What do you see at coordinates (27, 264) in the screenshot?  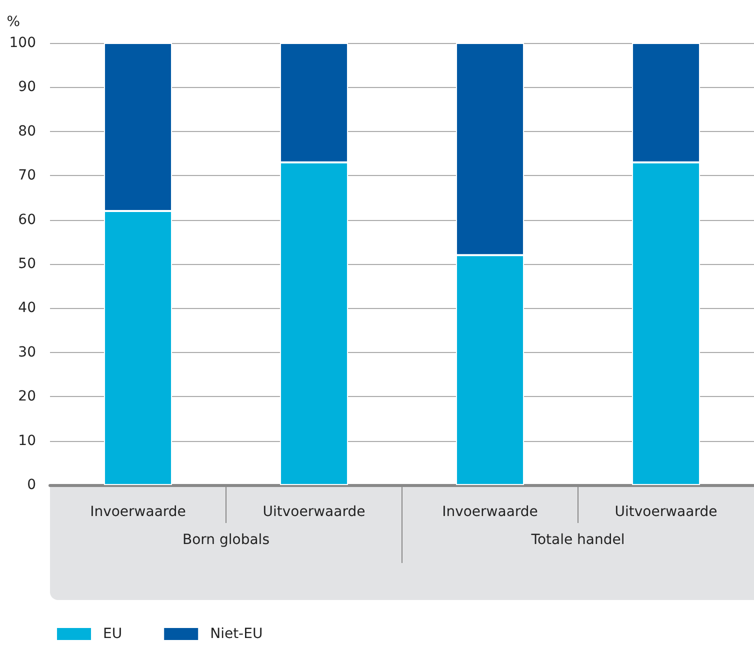 I see `y-tick-label: 50` at bounding box center [27, 264].